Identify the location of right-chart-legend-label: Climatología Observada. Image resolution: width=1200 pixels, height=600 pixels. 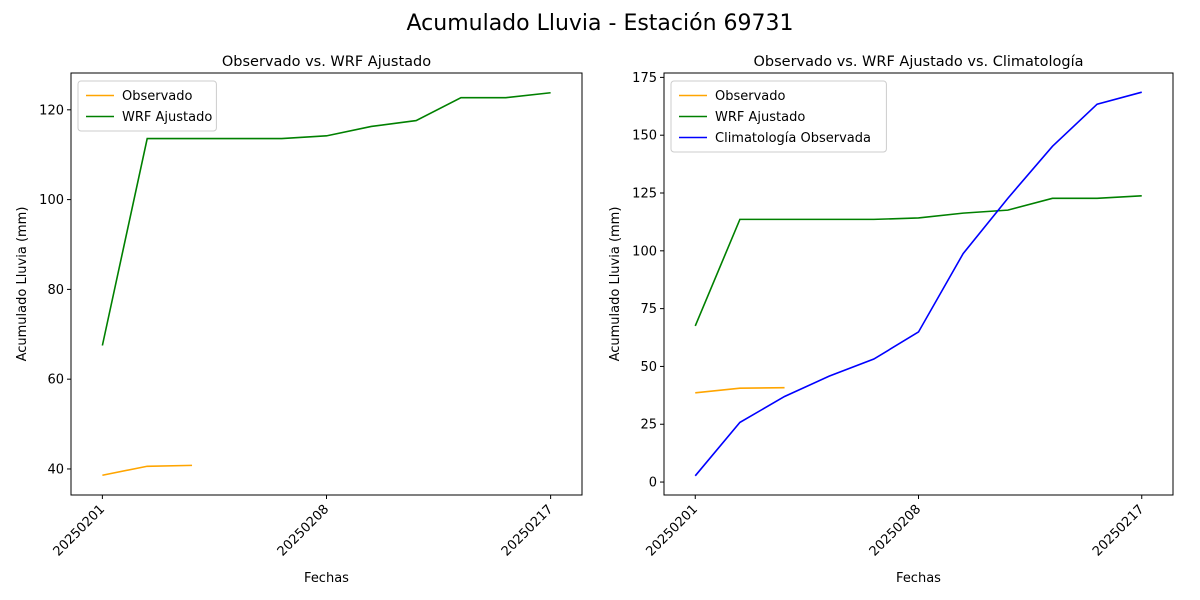
(793, 138).